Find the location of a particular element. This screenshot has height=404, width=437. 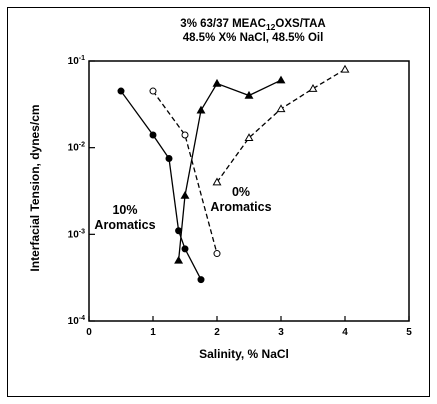

annotation-zero-percent-line-2: Aromatics is located at coordinates (240, 207).